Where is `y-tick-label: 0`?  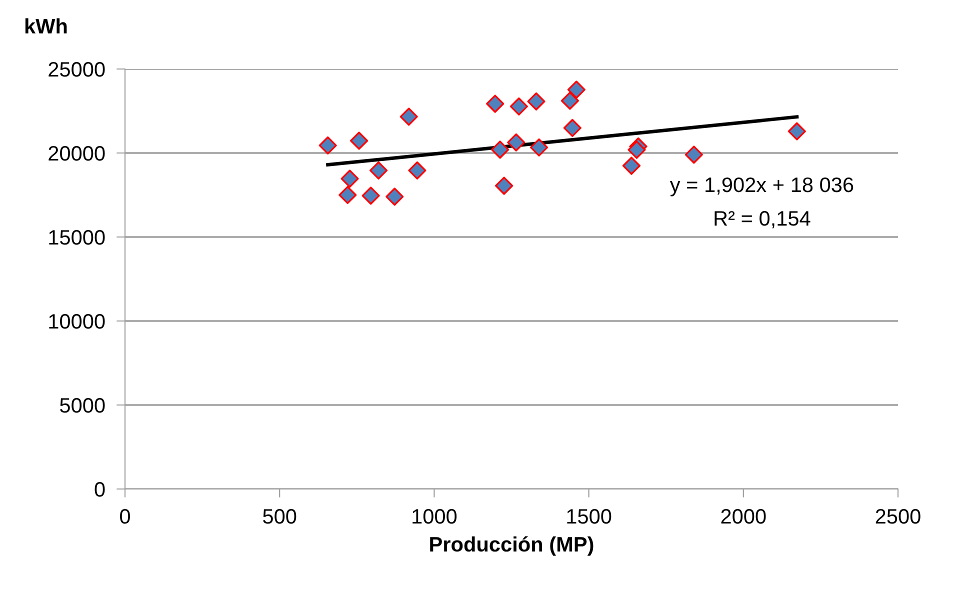 y-tick-label: 0 is located at coordinates (99, 489).